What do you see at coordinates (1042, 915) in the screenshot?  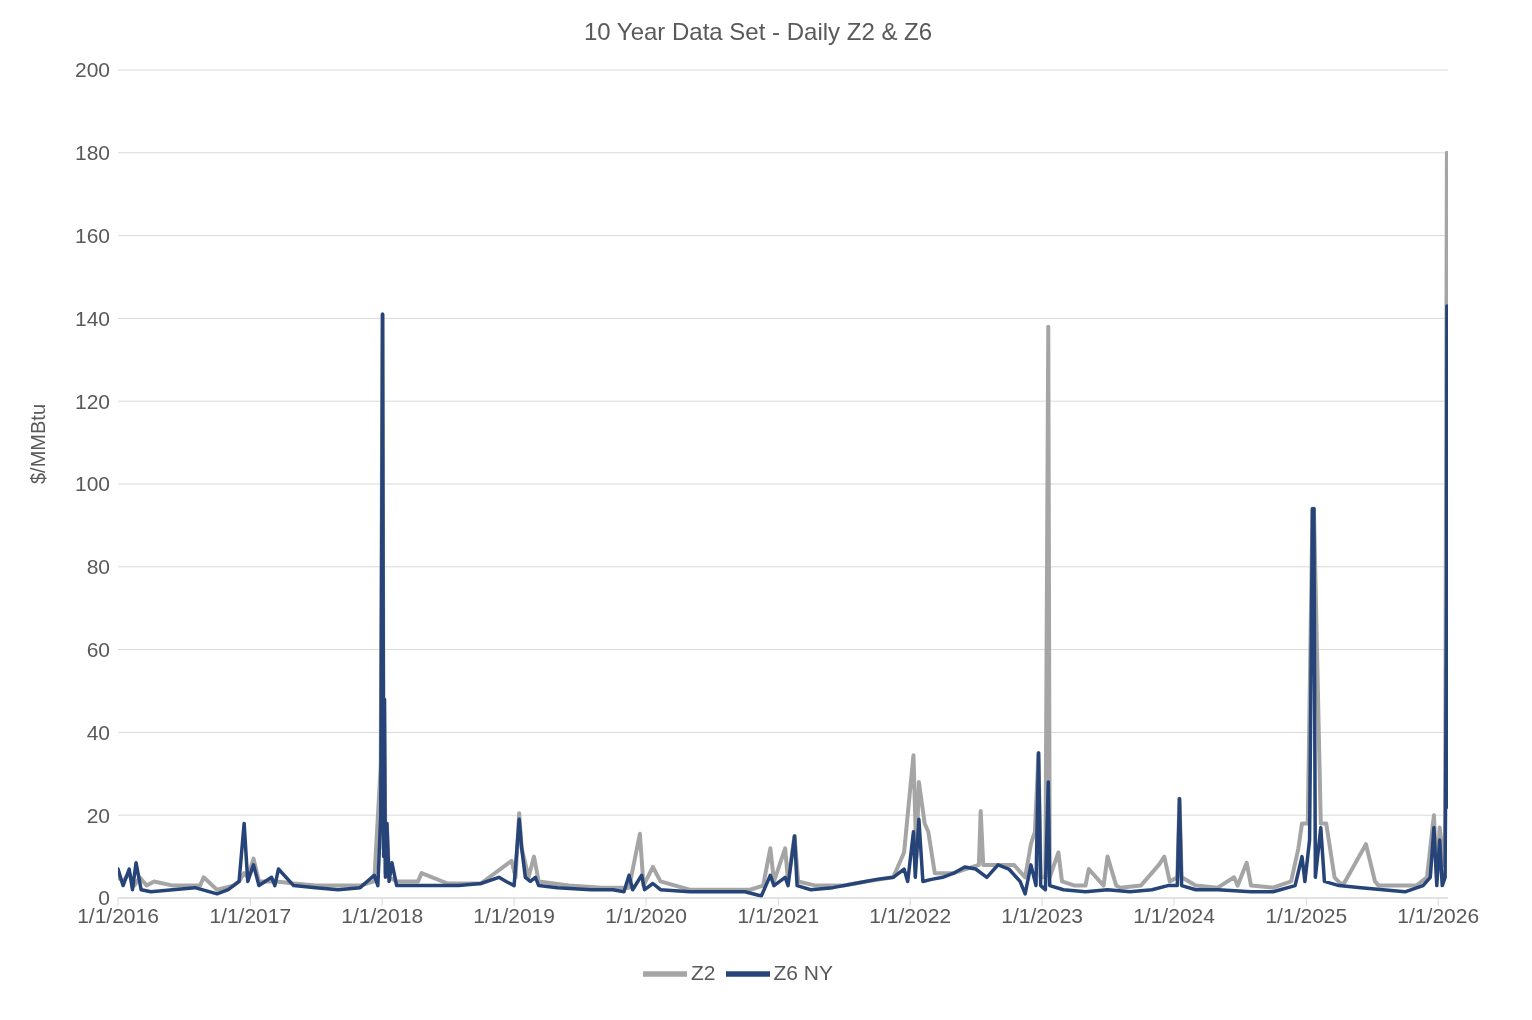 I see `x-tick-label: 1/1/2023` at bounding box center [1042, 915].